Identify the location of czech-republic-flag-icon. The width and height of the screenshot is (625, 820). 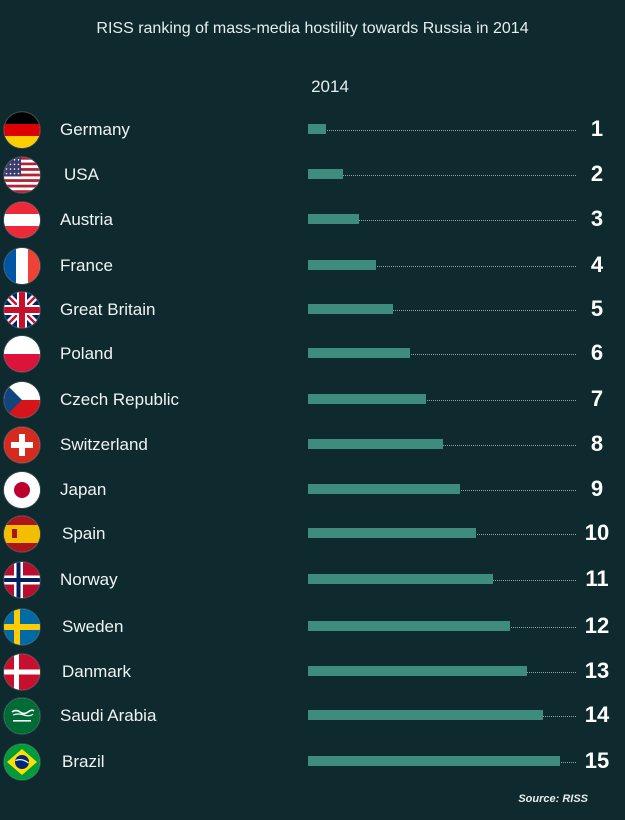
(22, 400).